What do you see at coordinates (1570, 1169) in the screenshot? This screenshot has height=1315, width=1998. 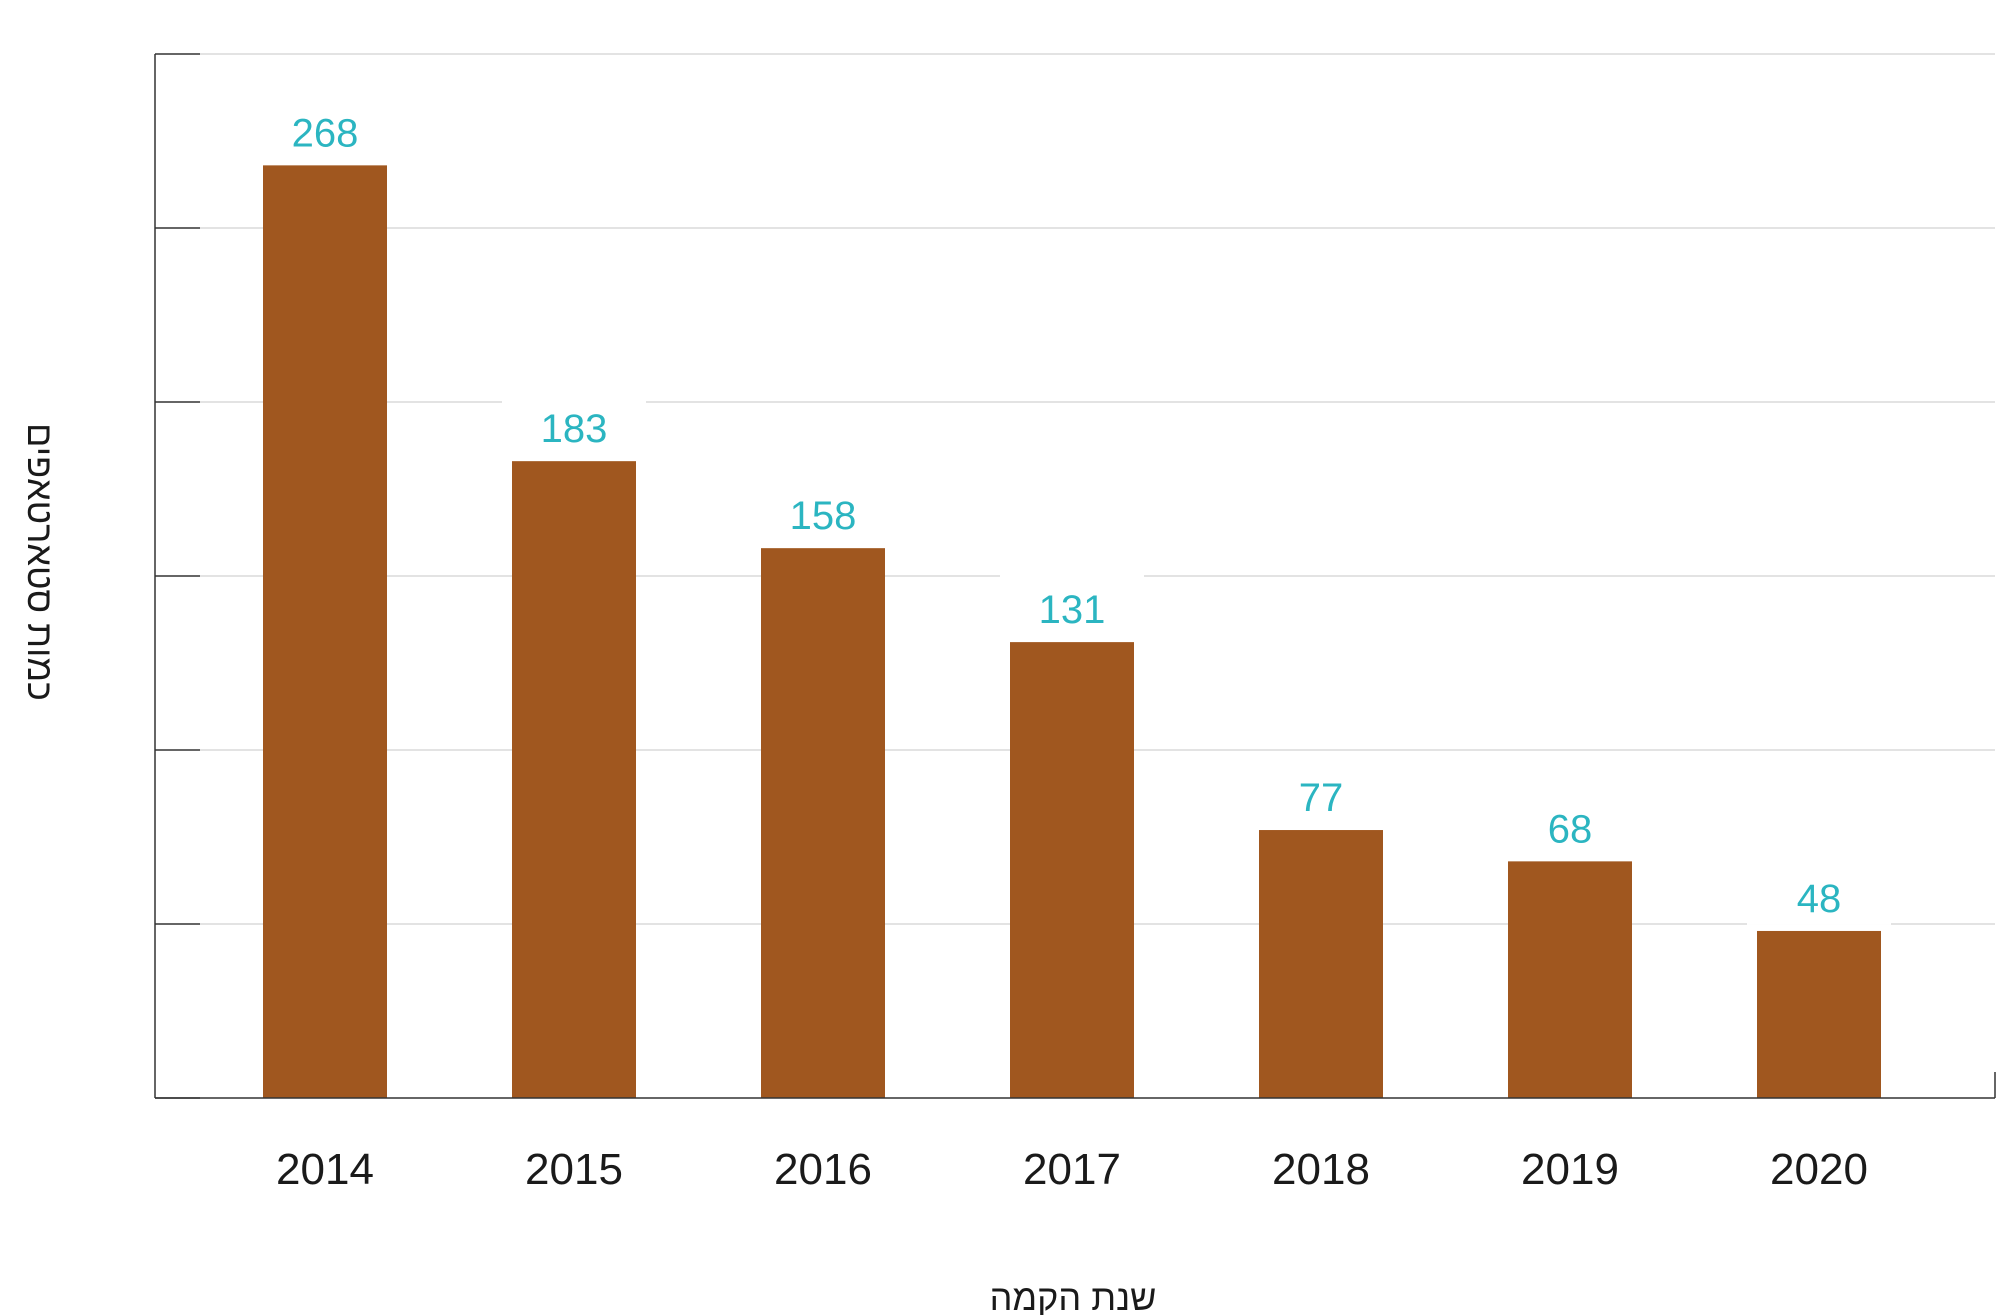 I see `x-tick-label: 2019` at bounding box center [1570, 1169].